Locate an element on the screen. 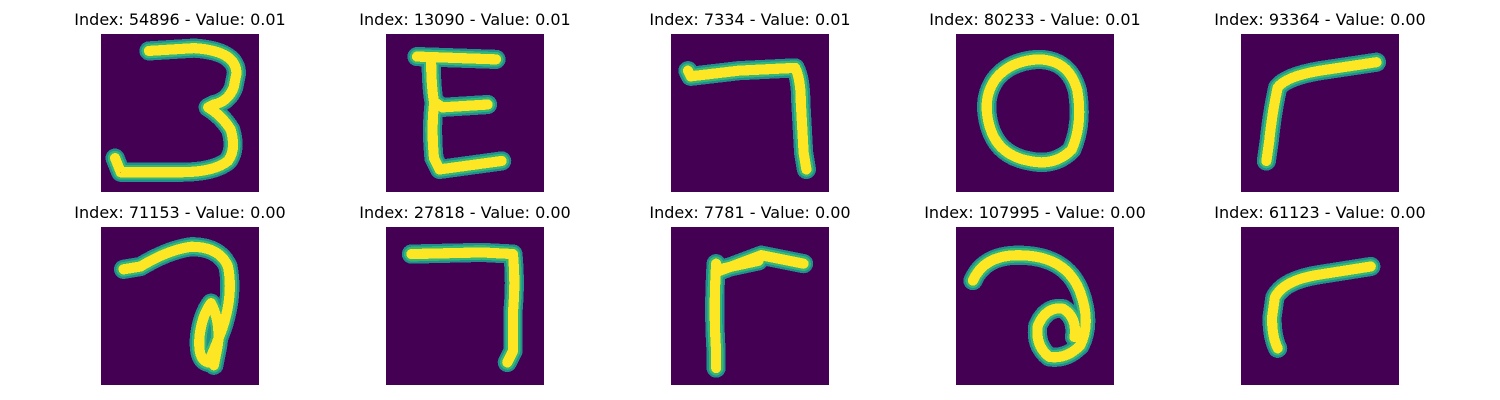 The height and width of the screenshot is (400, 1500). panel-title: Index: 61123 - Value: 0.00 is located at coordinates (1320, 212).